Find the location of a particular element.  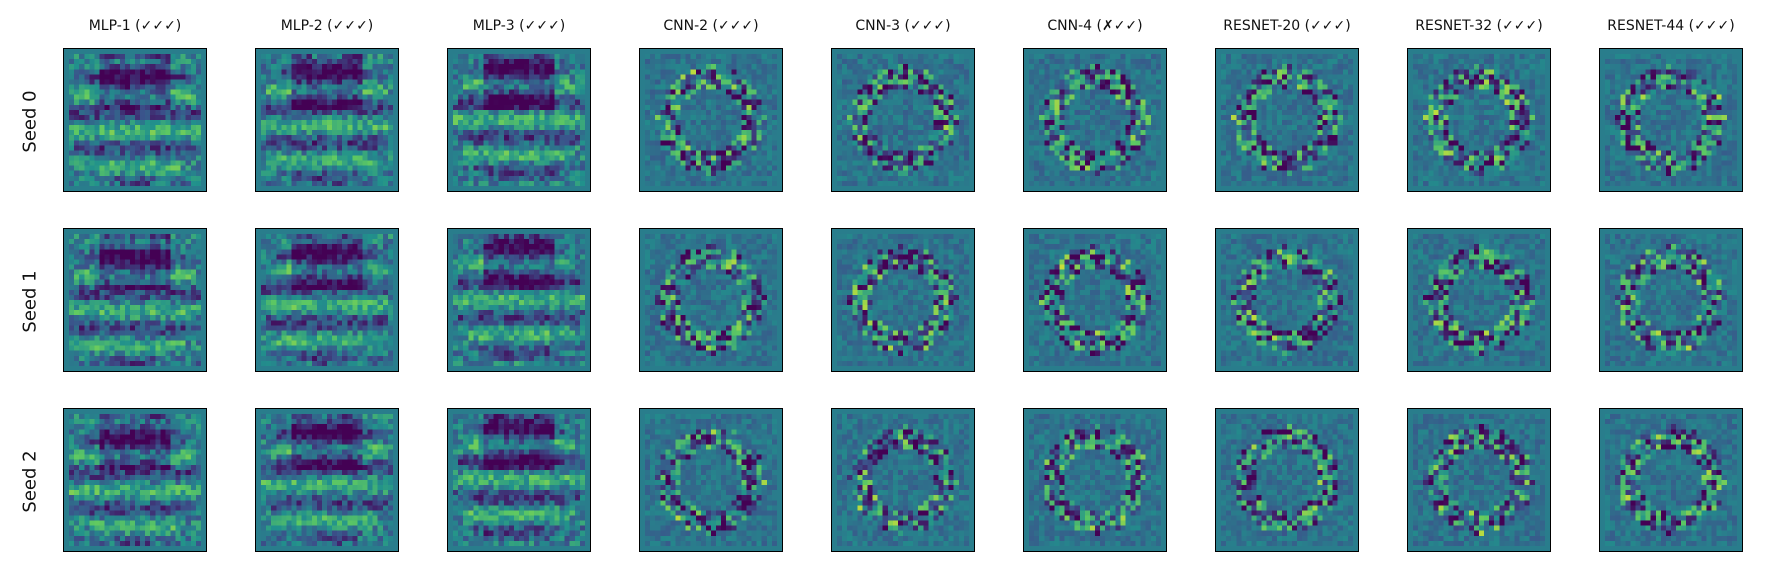

column-title: CNN-2 (✓✓✓) is located at coordinates (711, 26).